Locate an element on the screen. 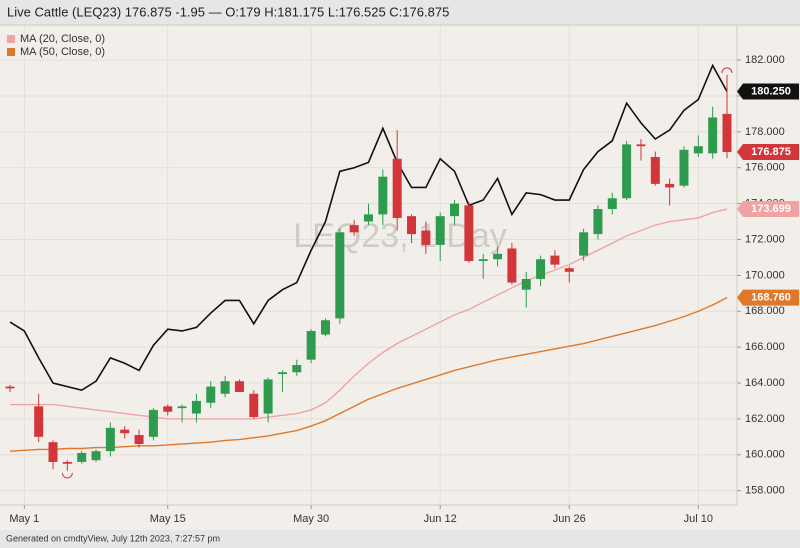  y-tick-label: 164.000 is located at coordinates (765, 383).